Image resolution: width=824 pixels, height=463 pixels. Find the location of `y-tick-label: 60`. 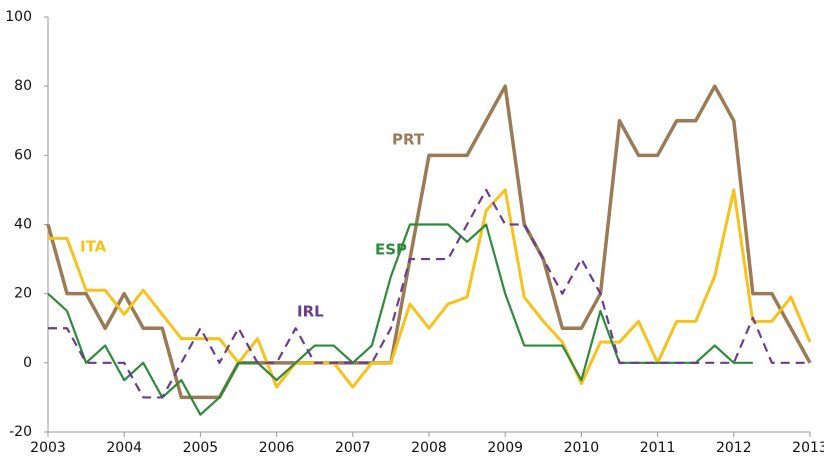

y-tick-label: 60 is located at coordinates (23, 155).